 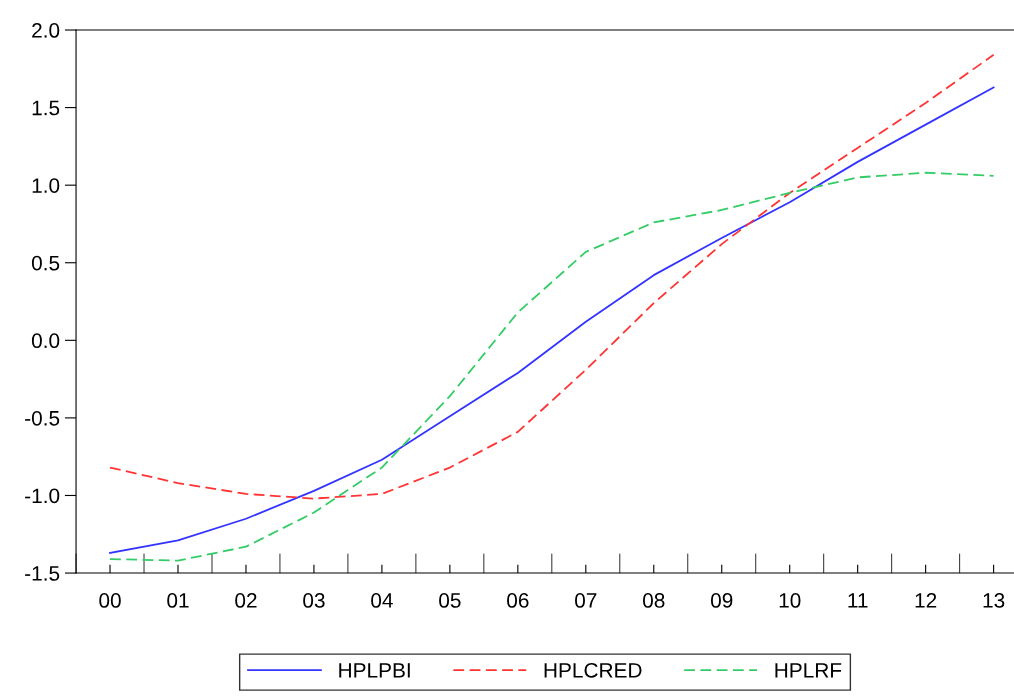 What do you see at coordinates (586, 600) in the screenshot?
I see `x-tick-label: 07` at bounding box center [586, 600].